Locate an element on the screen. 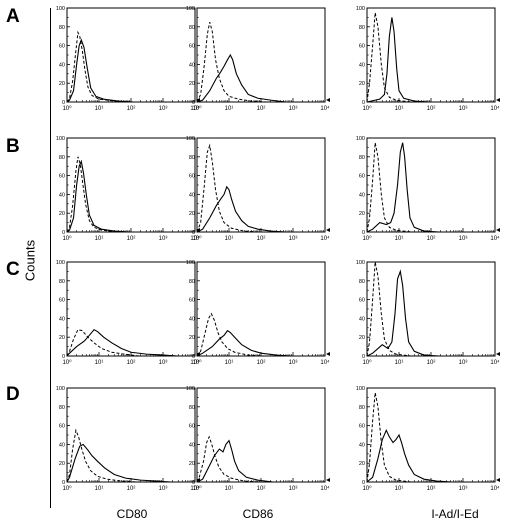  panel-a-cd80-xtick-label: 10⁴ is located at coordinates (195, 108).